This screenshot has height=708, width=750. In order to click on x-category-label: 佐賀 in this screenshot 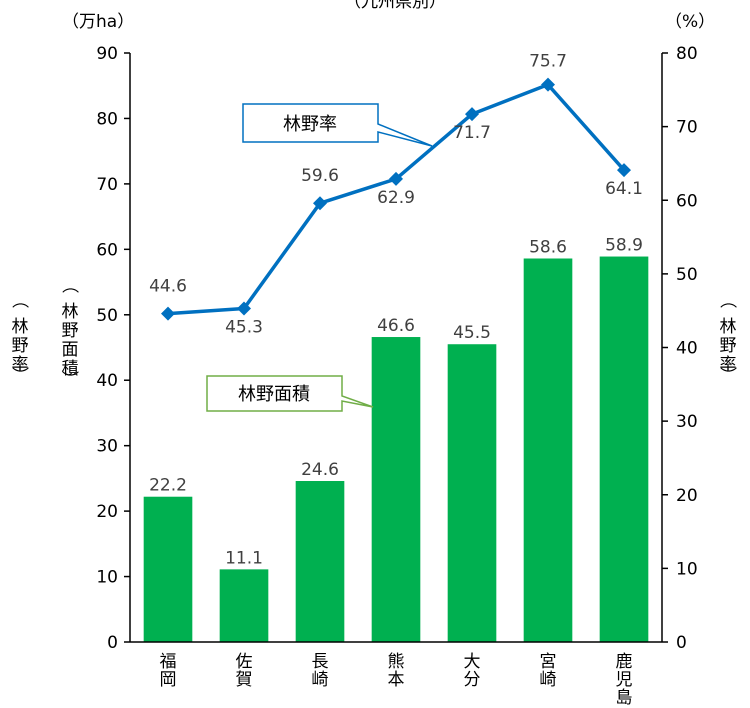, I will do `click(244, 671)`.